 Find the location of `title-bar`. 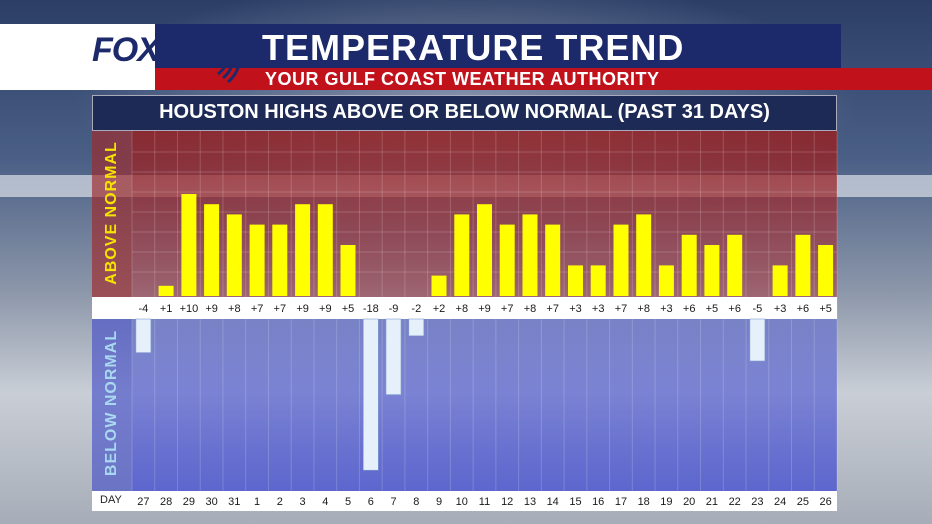

title-bar is located at coordinates (498, 46).